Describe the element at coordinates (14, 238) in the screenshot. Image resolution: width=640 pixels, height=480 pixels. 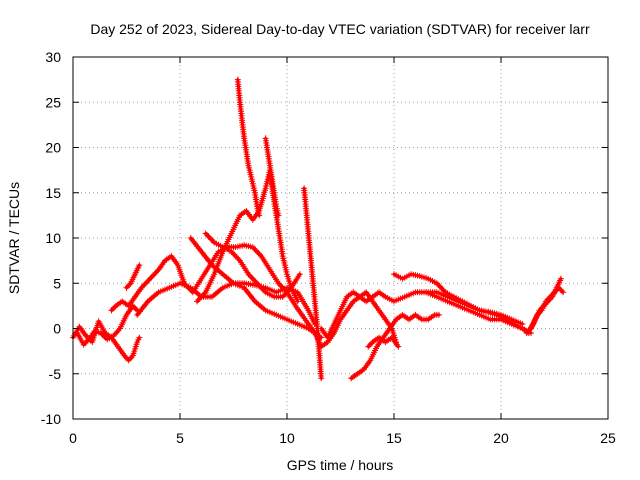
I see `y-axis-label: SDTVAR / TECUs` at that location.